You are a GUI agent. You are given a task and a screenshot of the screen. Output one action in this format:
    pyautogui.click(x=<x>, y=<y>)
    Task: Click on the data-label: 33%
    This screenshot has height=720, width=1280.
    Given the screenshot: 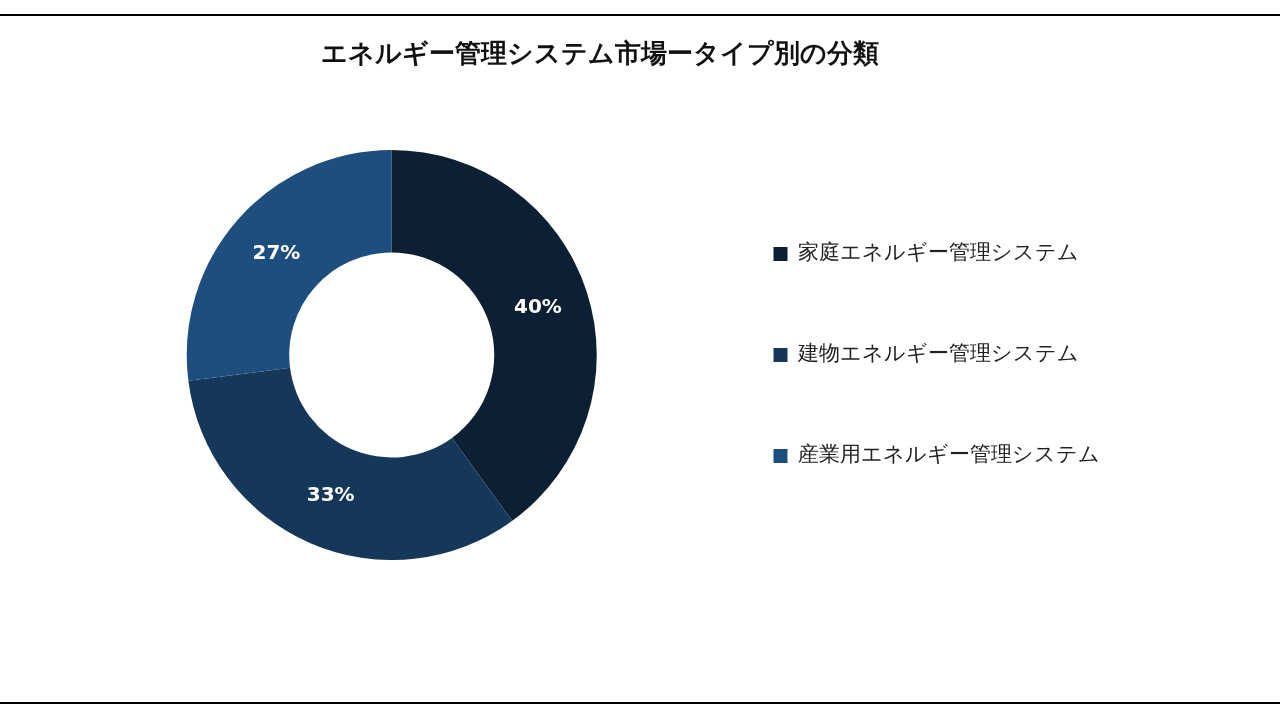 What is the action you would take?
    pyautogui.click(x=330, y=494)
    